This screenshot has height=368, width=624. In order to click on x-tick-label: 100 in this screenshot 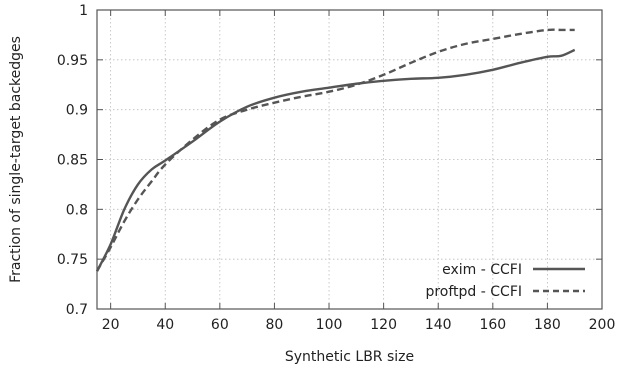, I will do `click(329, 325)`.